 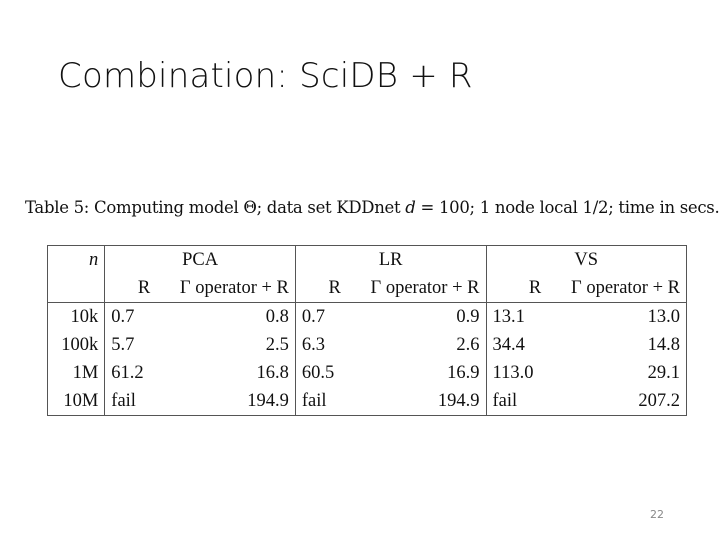 What do you see at coordinates (367, 316) in the screenshot?
I see `table-row: 10k 0.7 0.8 0.7 0.9 13.1 13.0` at bounding box center [367, 316].